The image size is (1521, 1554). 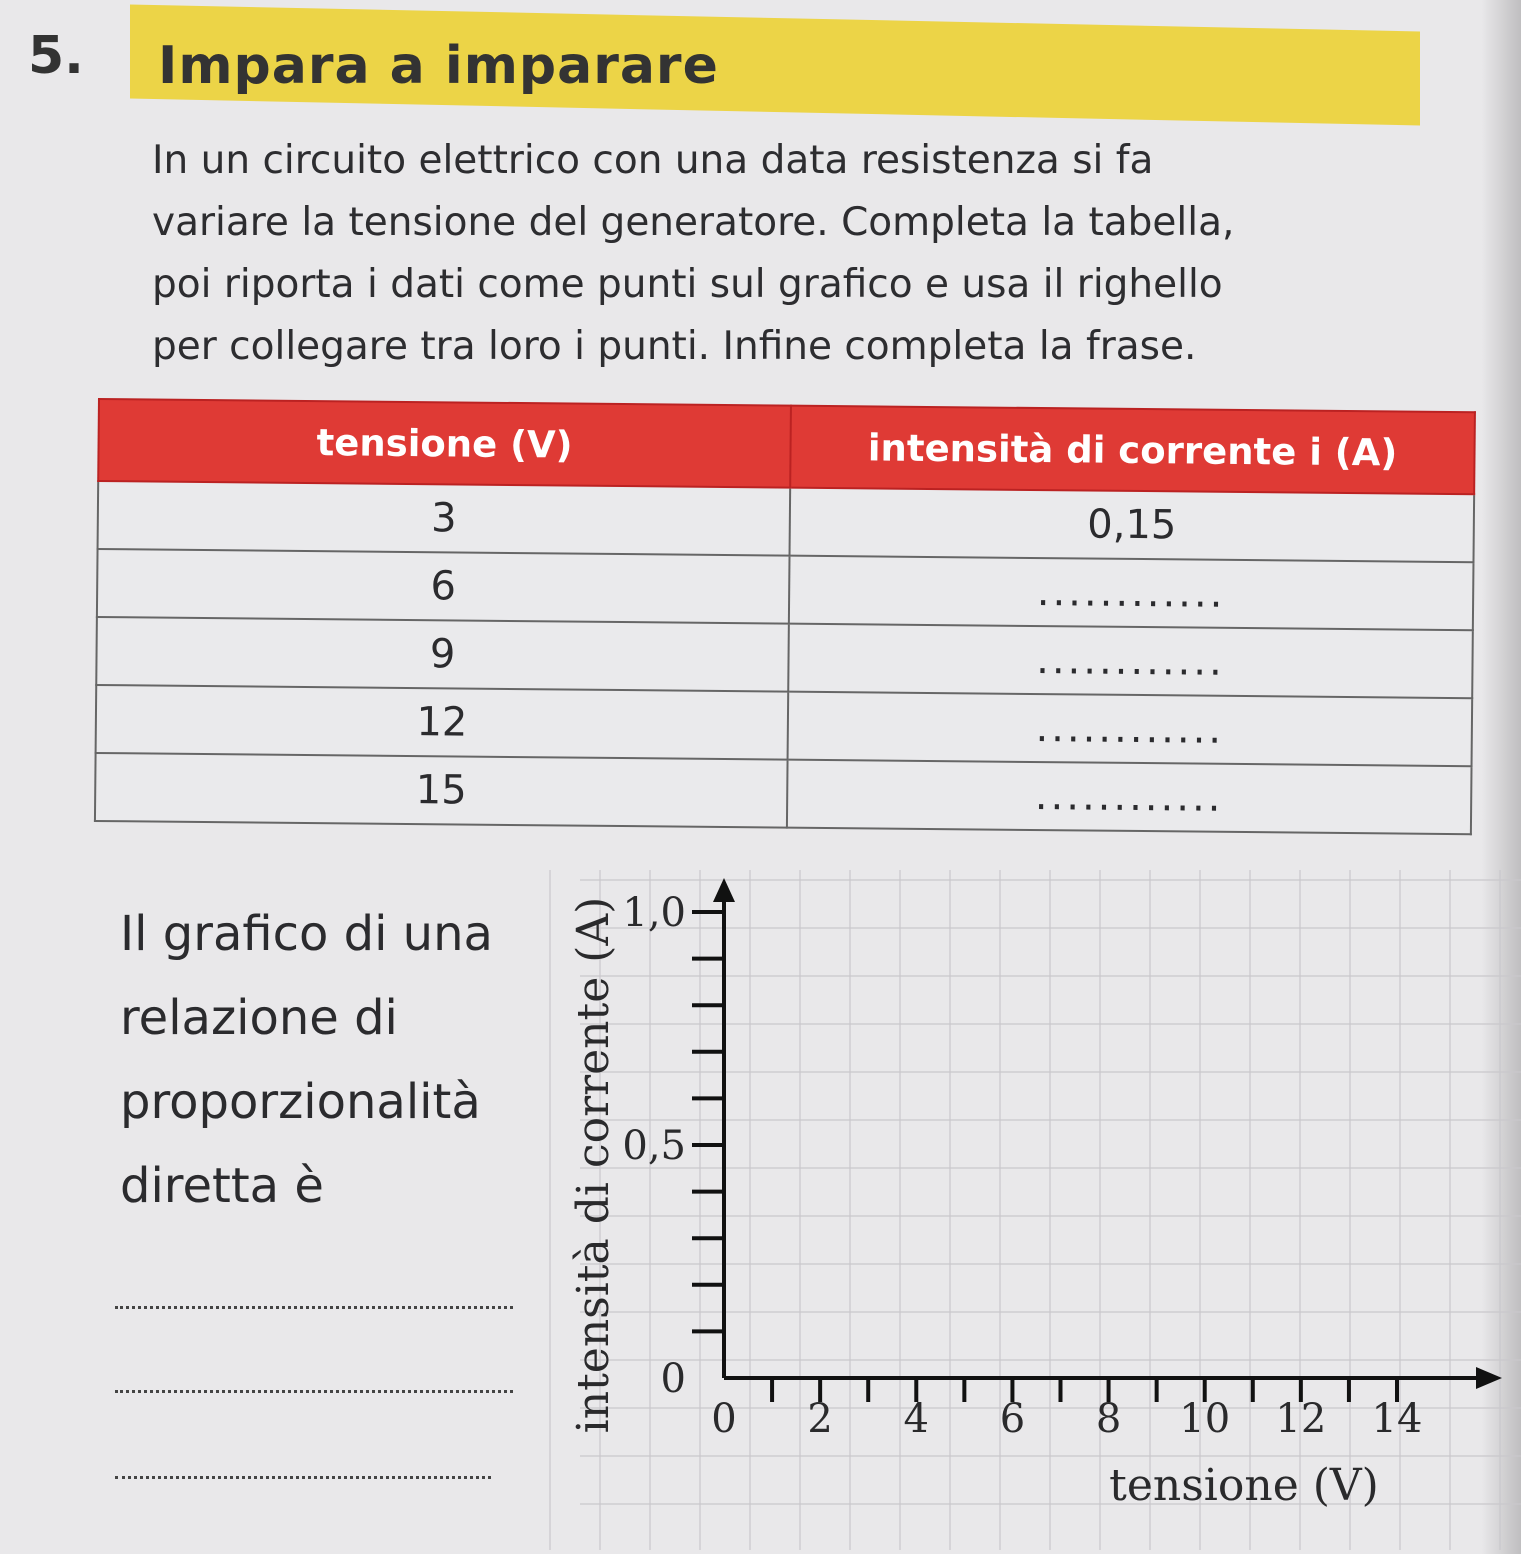 What do you see at coordinates (222, 1186) in the screenshot?
I see `sentence-line: diretta è` at bounding box center [222, 1186].